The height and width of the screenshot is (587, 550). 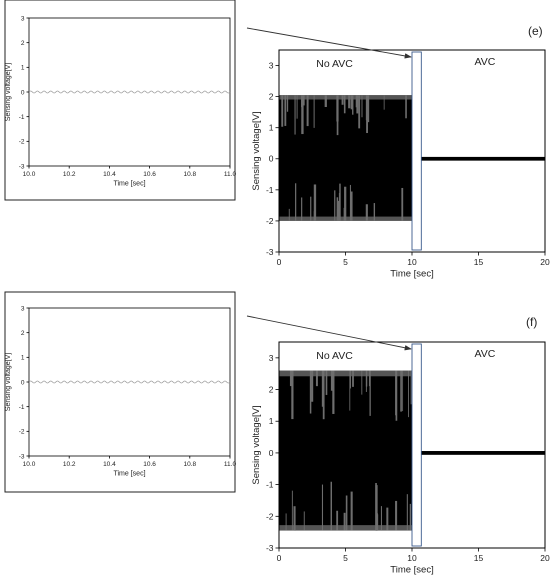 What do you see at coordinates (535, 31) in the screenshot?
I see `panel-label: (e)` at bounding box center [535, 31].